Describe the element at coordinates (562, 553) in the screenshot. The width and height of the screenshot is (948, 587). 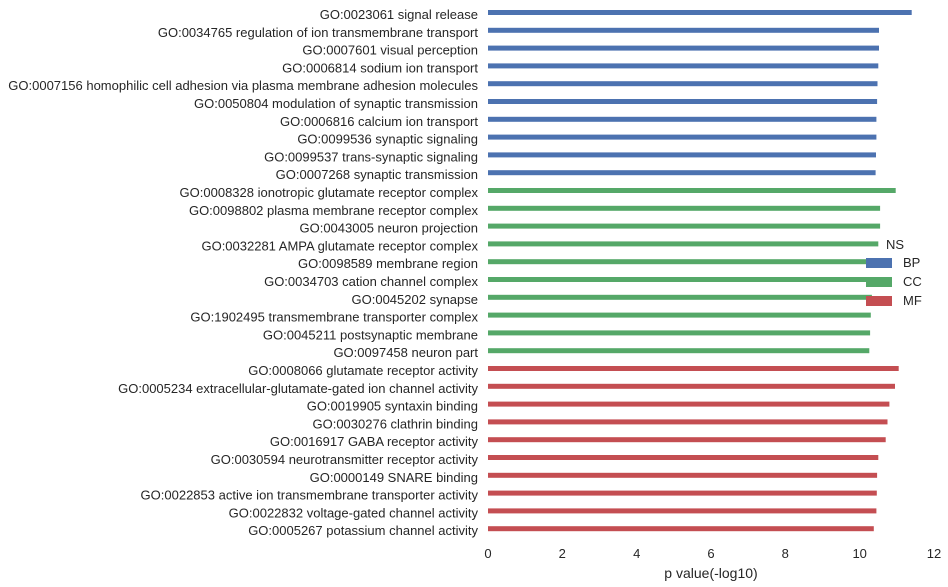
I see `x-tick-label: 2` at that location.